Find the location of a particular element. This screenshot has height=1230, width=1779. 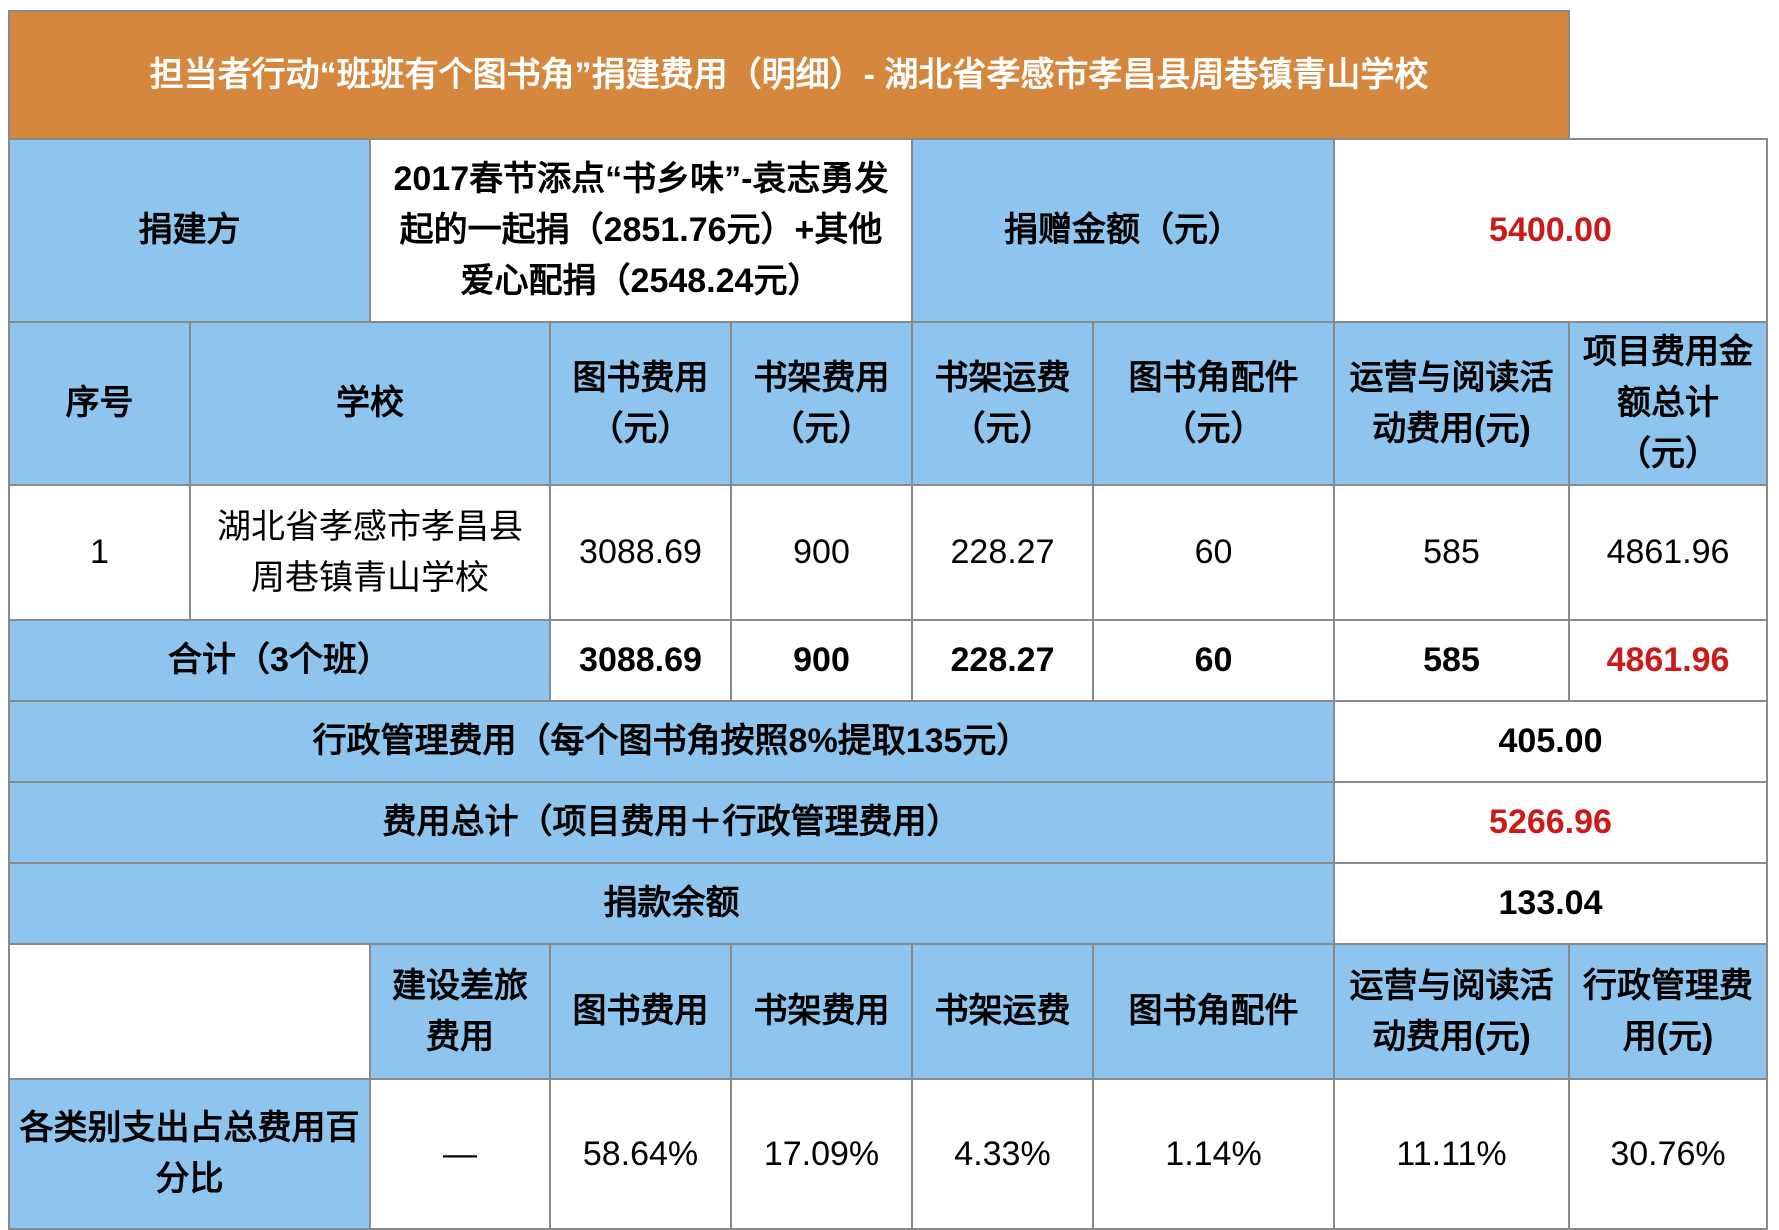

pct-header-operation: 运营与阅读活动费用(元) is located at coordinates (1451, 1011).